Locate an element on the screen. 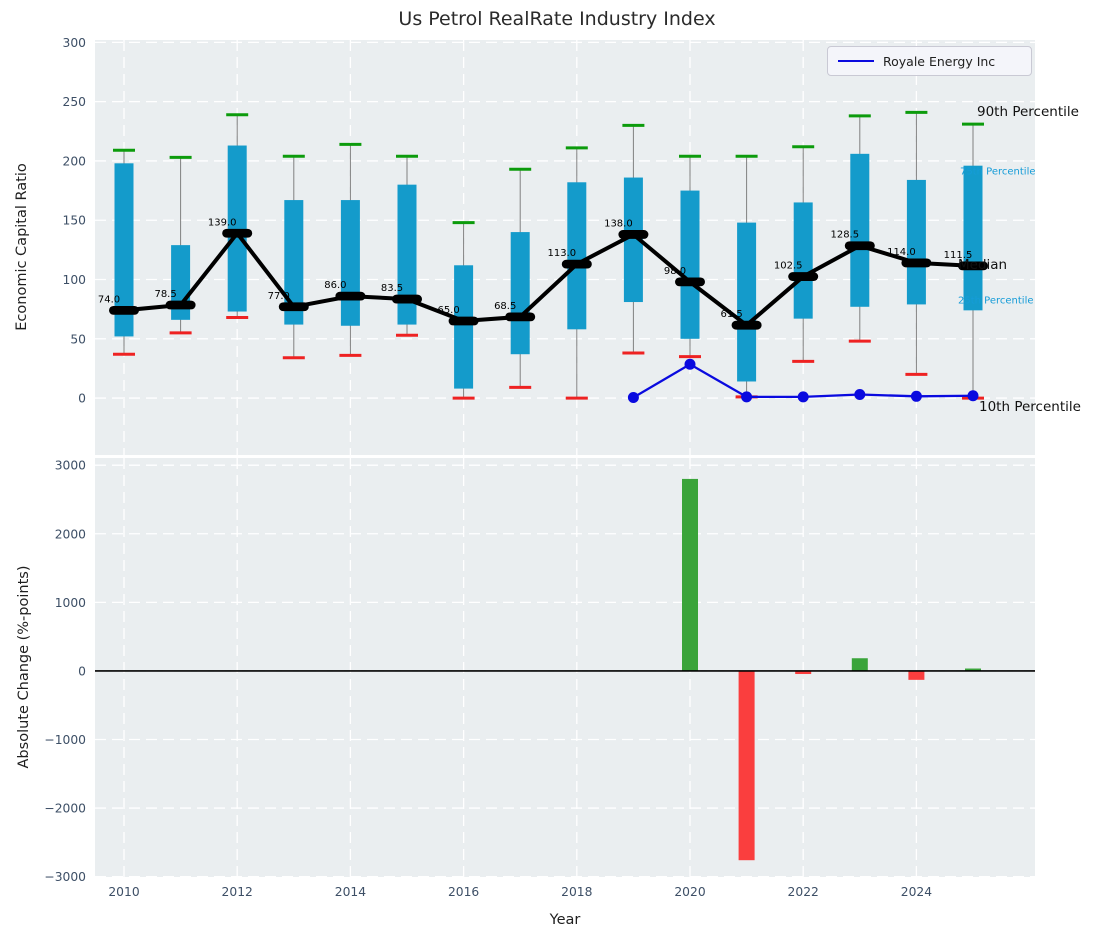  median-marker-2020 is located at coordinates (690, 282).